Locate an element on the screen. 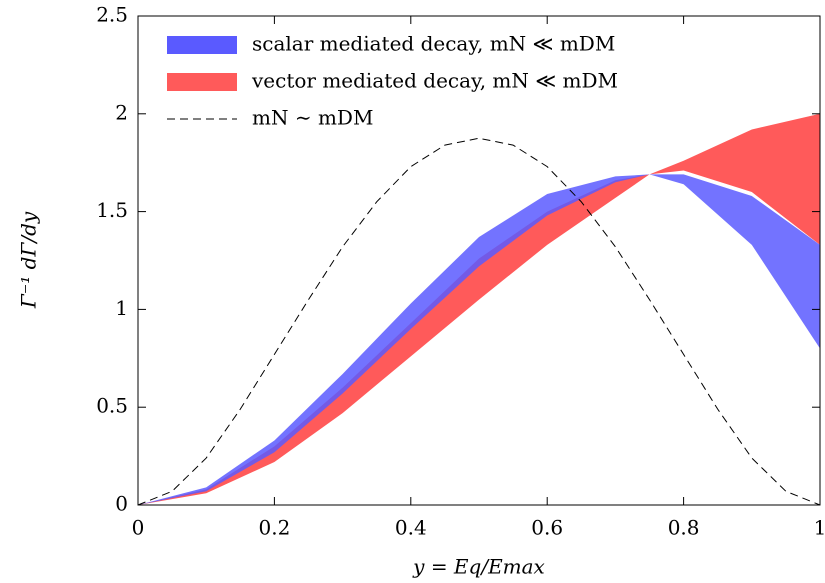 The image size is (825, 583). x-tick-label: 0.2 is located at coordinates (274, 528).